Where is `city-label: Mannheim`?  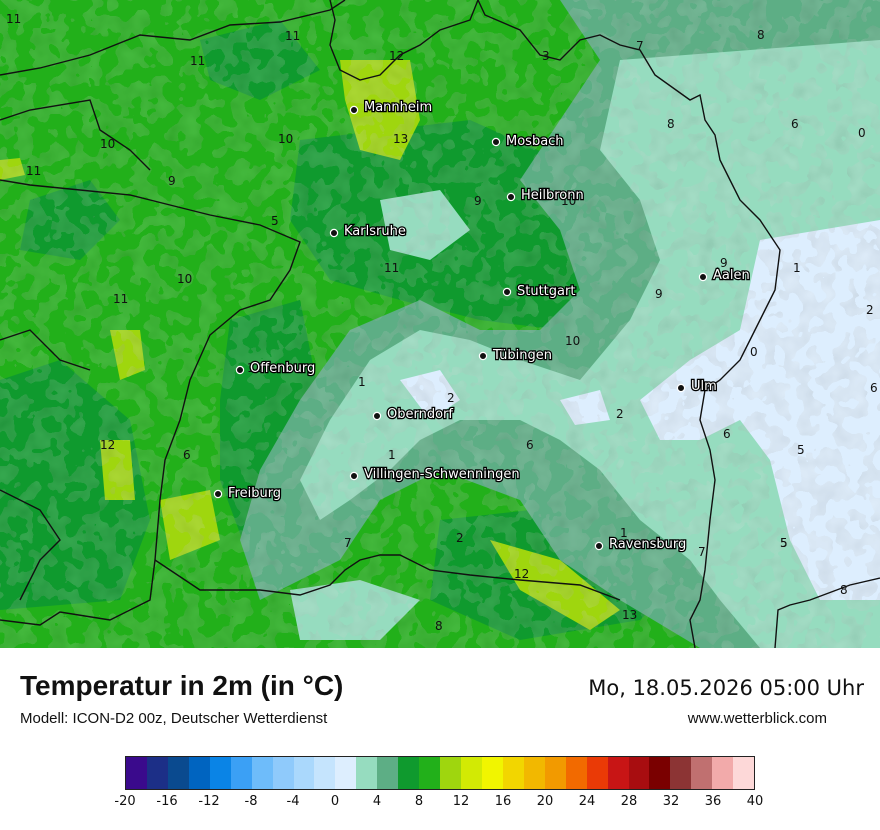 city-label: Mannheim is located at coordinates (398, 107).